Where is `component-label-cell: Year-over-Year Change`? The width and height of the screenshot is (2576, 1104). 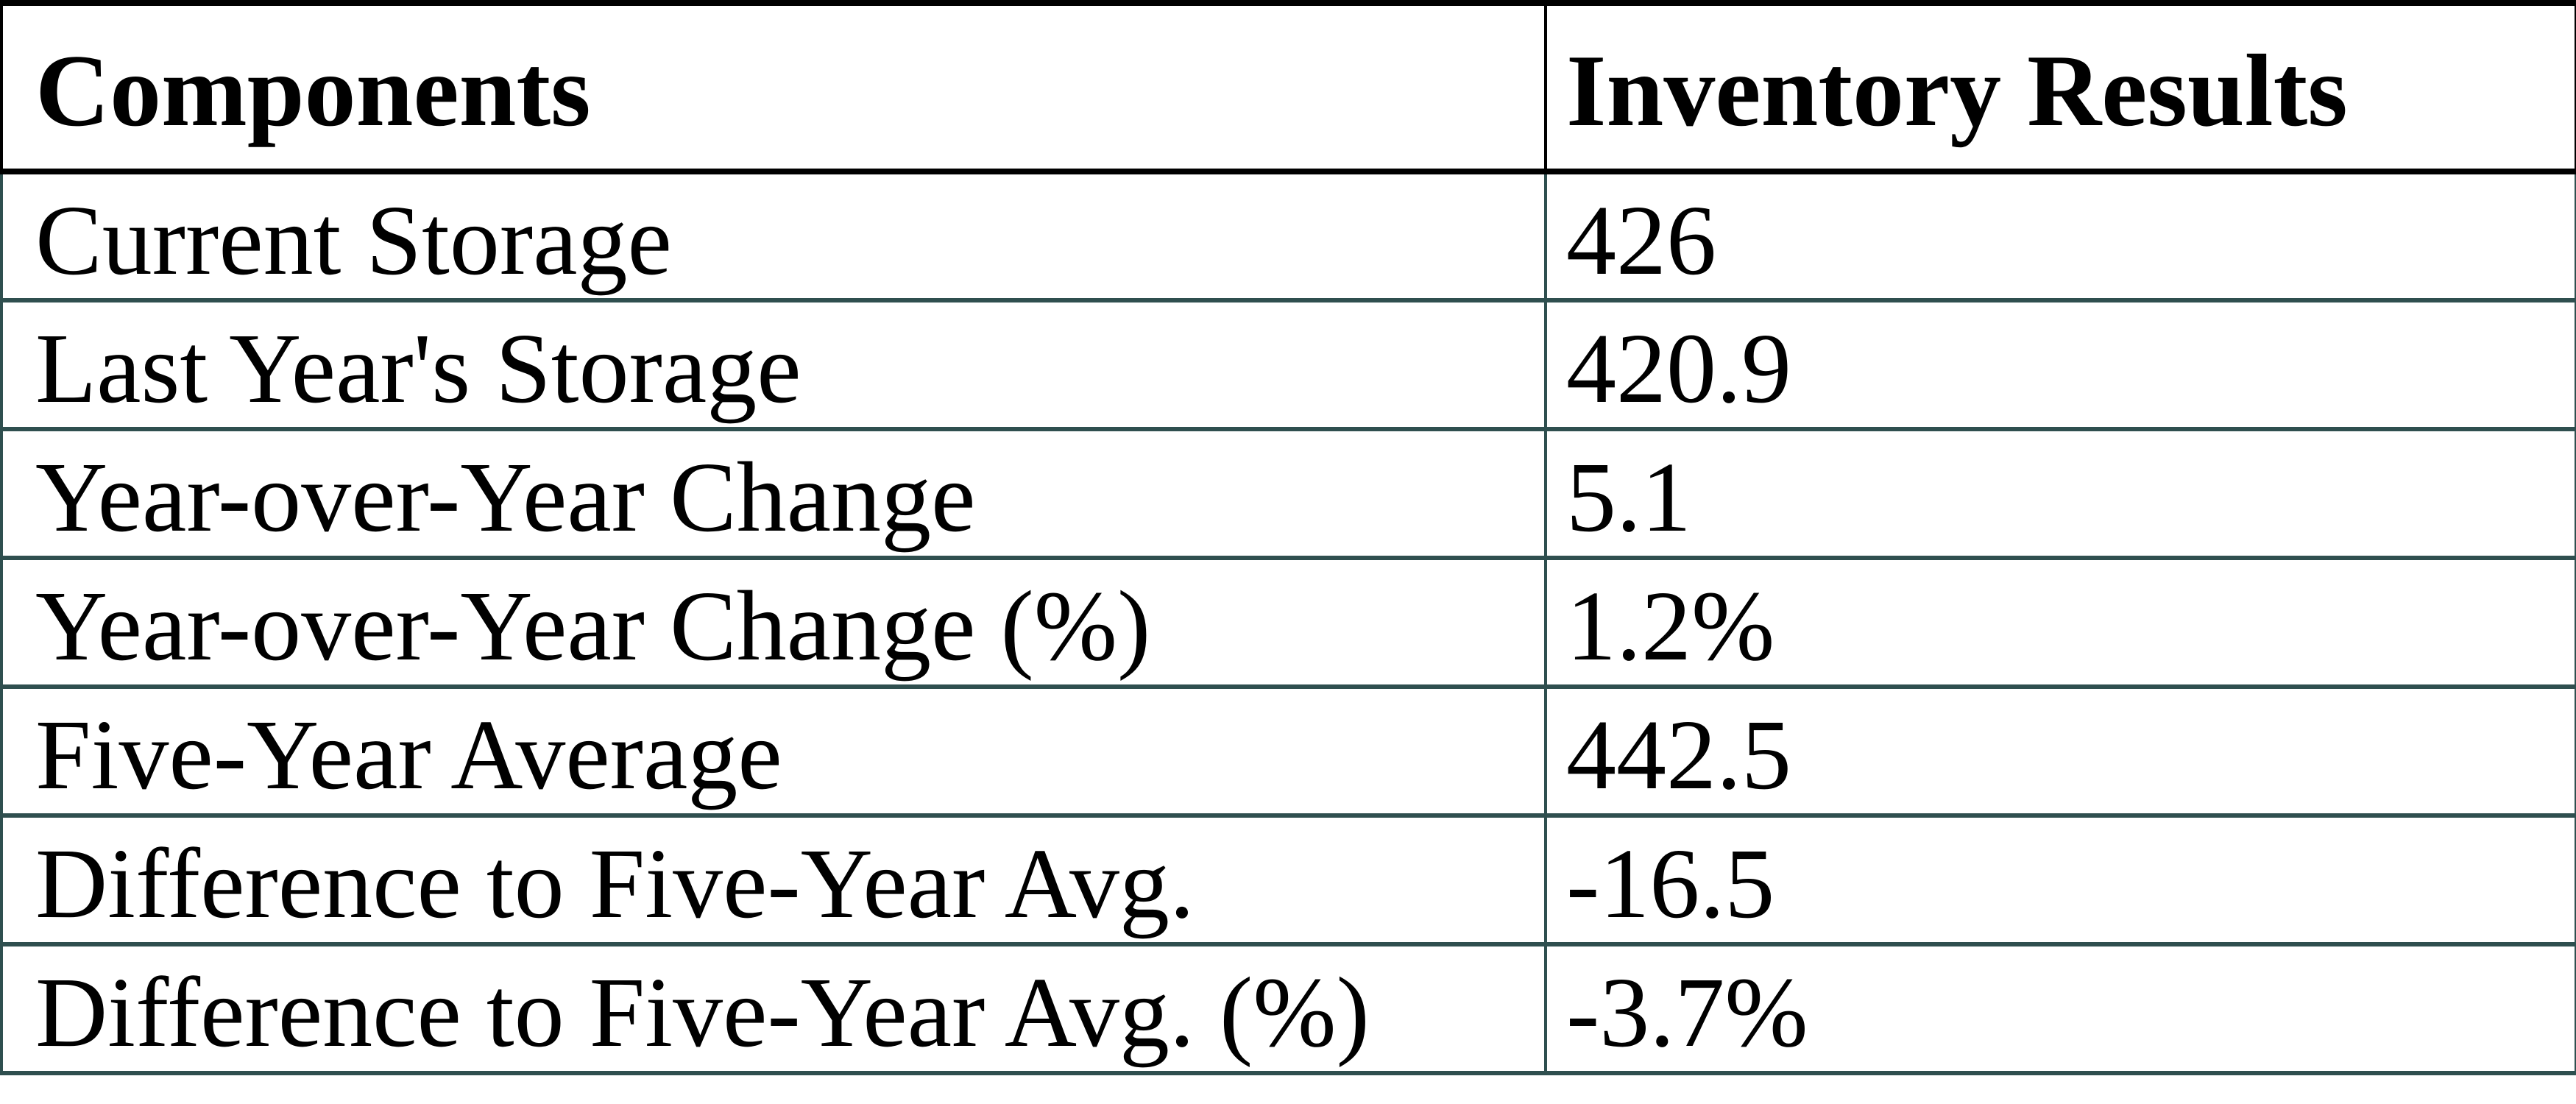
component-label-cell: Year-over-Year Change is located at coordinates (773, 493).